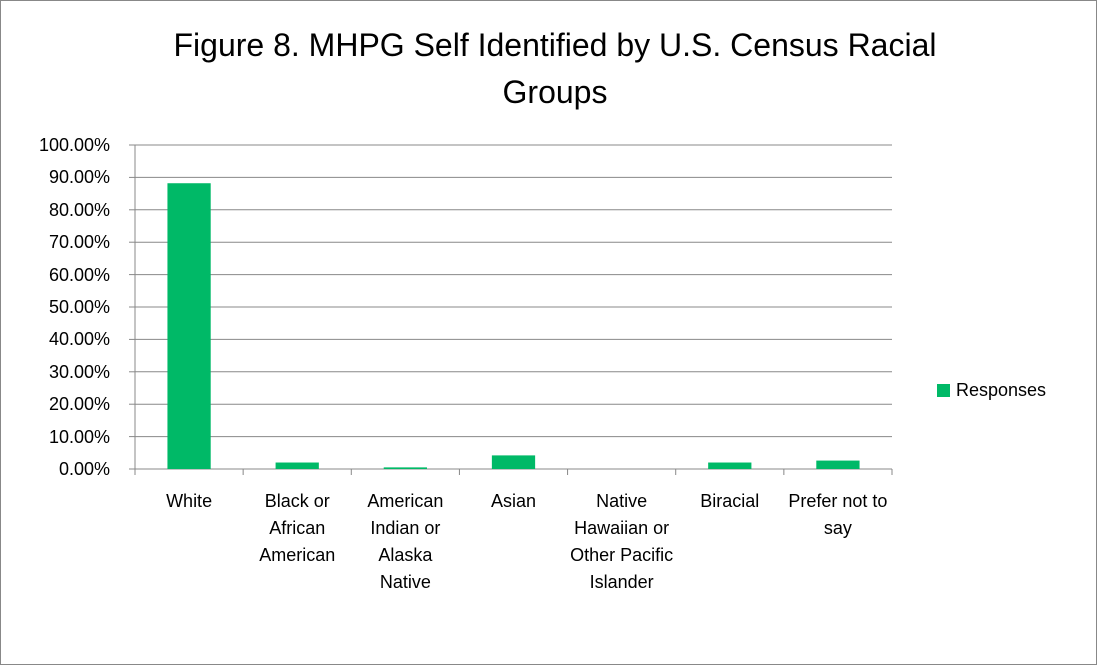  What do you see at coordinates (79, 307) in the screenshot?
I see `y-tick-label: 50.00%` at bounding box center [79, 307].